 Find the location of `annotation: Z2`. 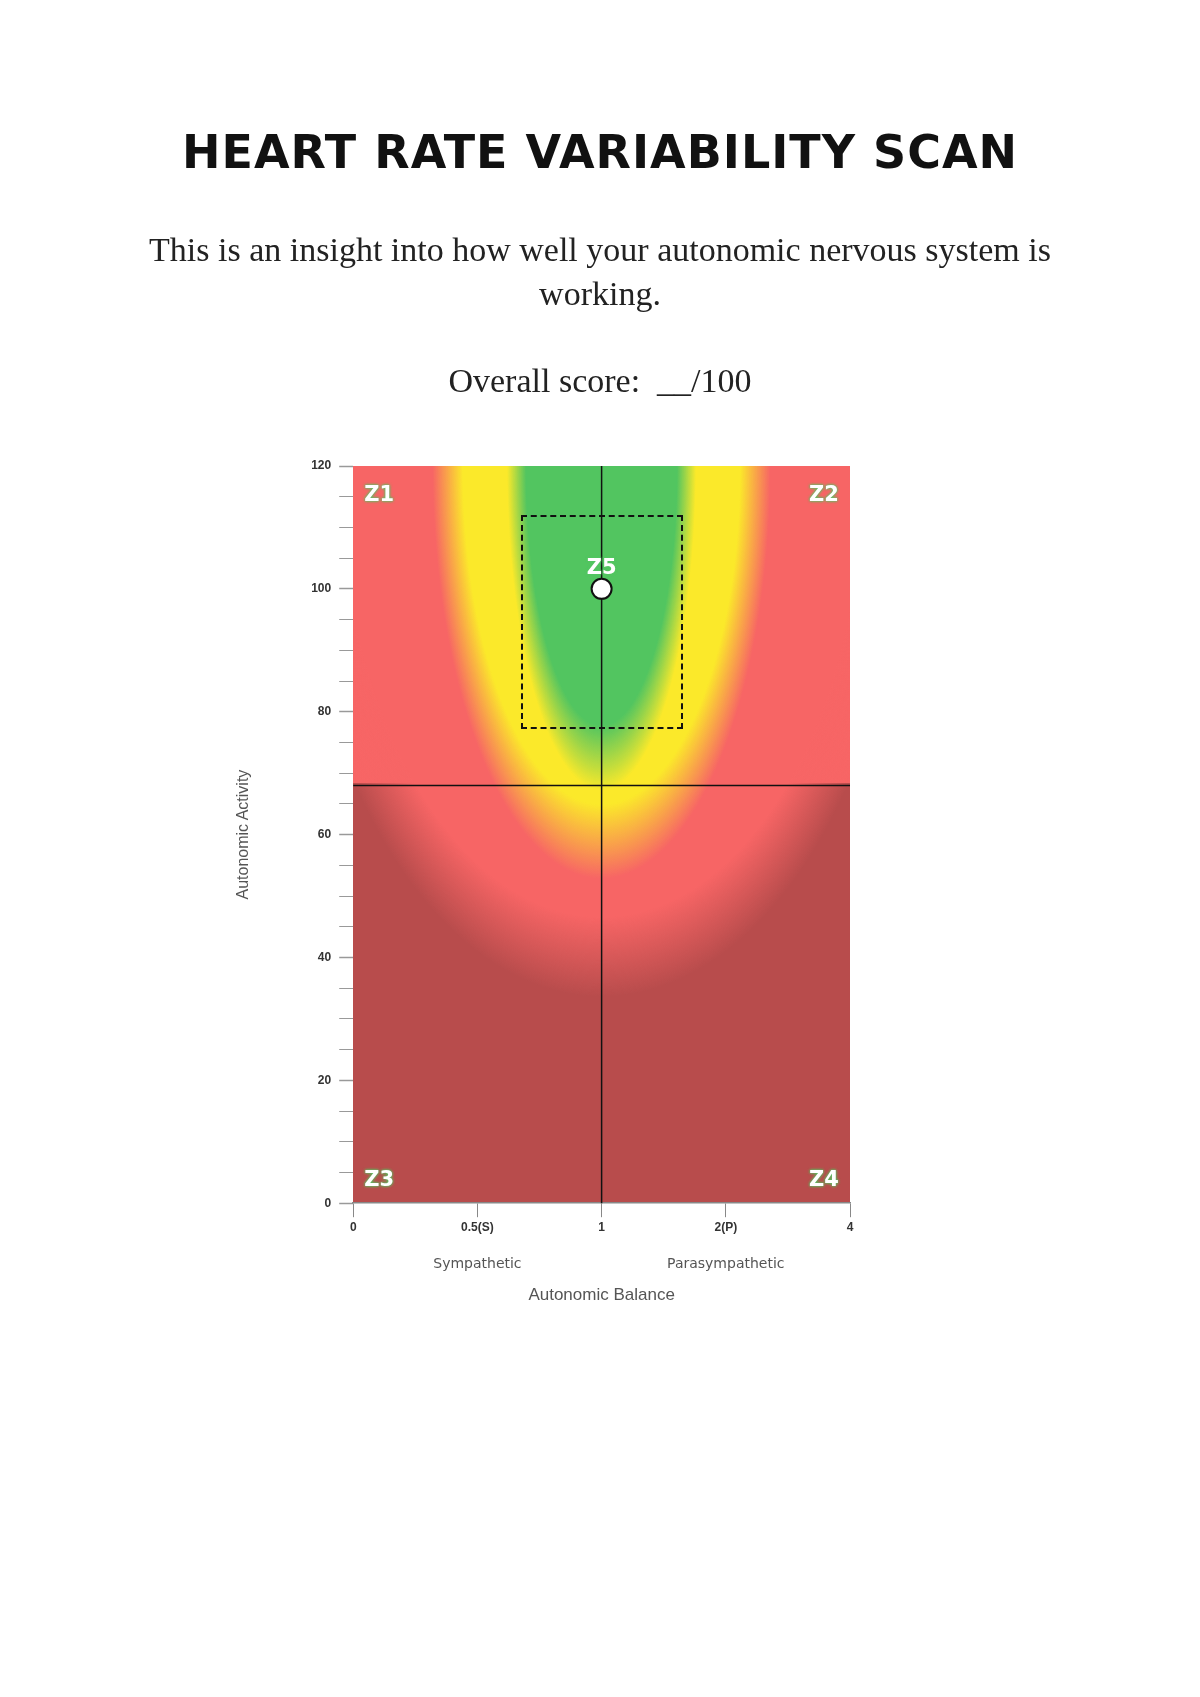

annotation: Z2 is located at coordinates (824, 494).